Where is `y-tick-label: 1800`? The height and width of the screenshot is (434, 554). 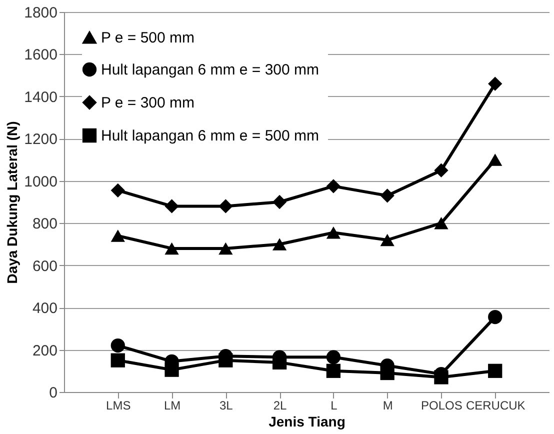
y-tick-label: 1800 is located at coordinates (41, 13).